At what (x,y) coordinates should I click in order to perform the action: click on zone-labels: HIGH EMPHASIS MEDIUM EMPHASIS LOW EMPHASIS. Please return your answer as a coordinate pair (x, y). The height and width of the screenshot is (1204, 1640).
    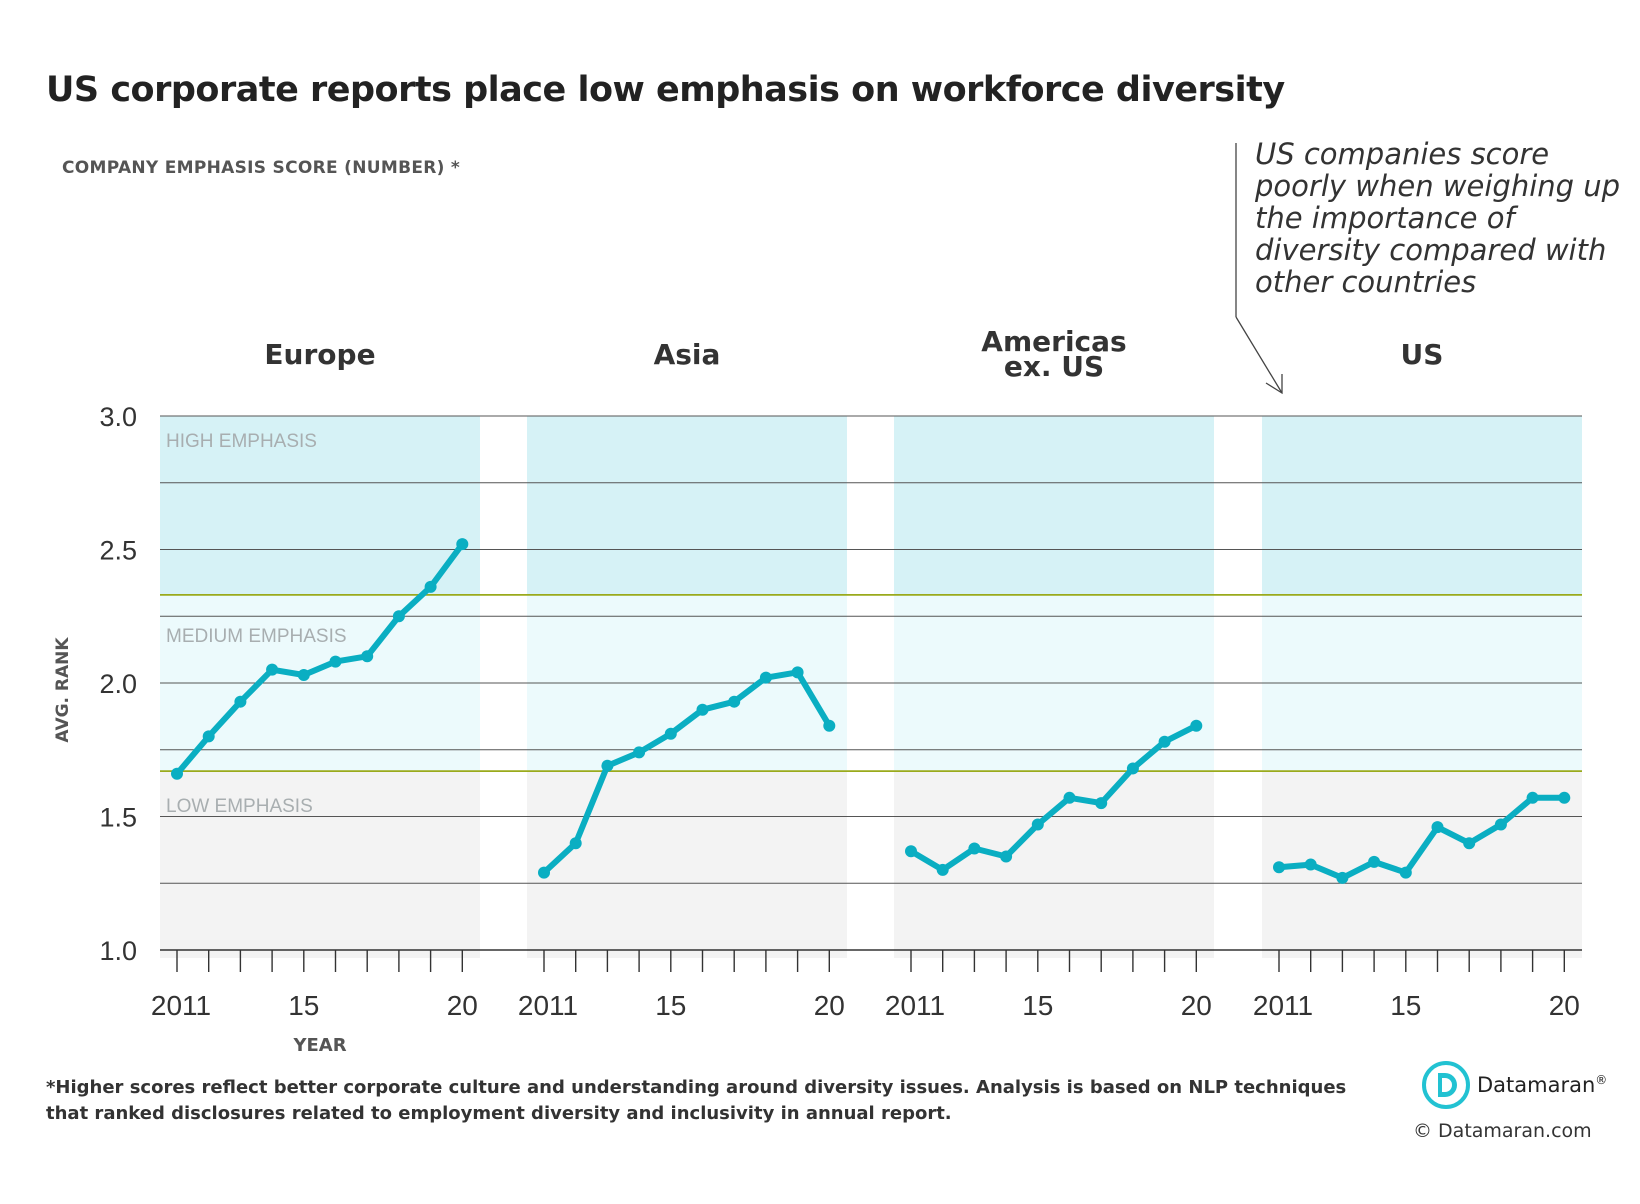
    Looking at the image, I should click on (256, 624).